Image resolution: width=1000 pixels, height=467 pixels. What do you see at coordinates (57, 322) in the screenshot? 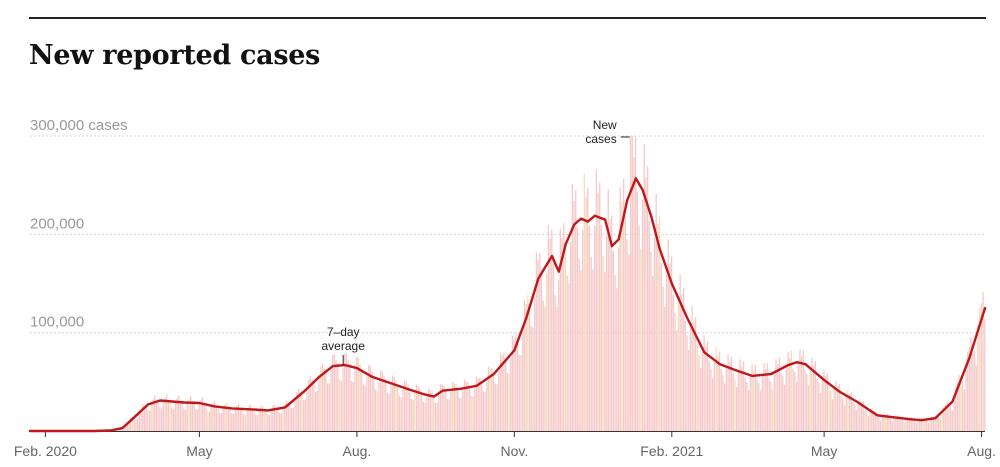
I see `y-tick-label: 100,000` at bounding box center [57, 322].